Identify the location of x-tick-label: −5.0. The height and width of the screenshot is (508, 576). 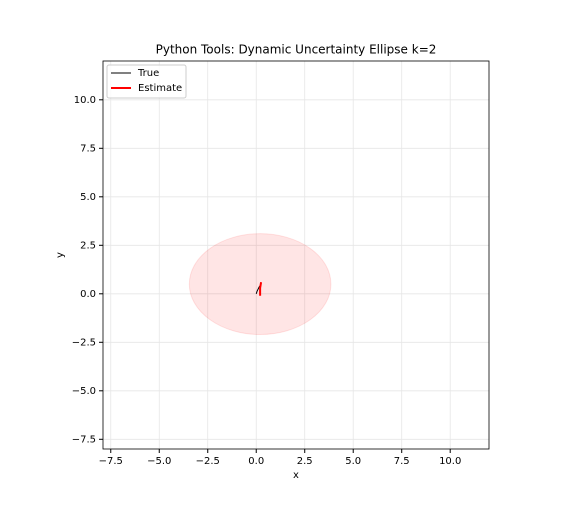
(159, 461).